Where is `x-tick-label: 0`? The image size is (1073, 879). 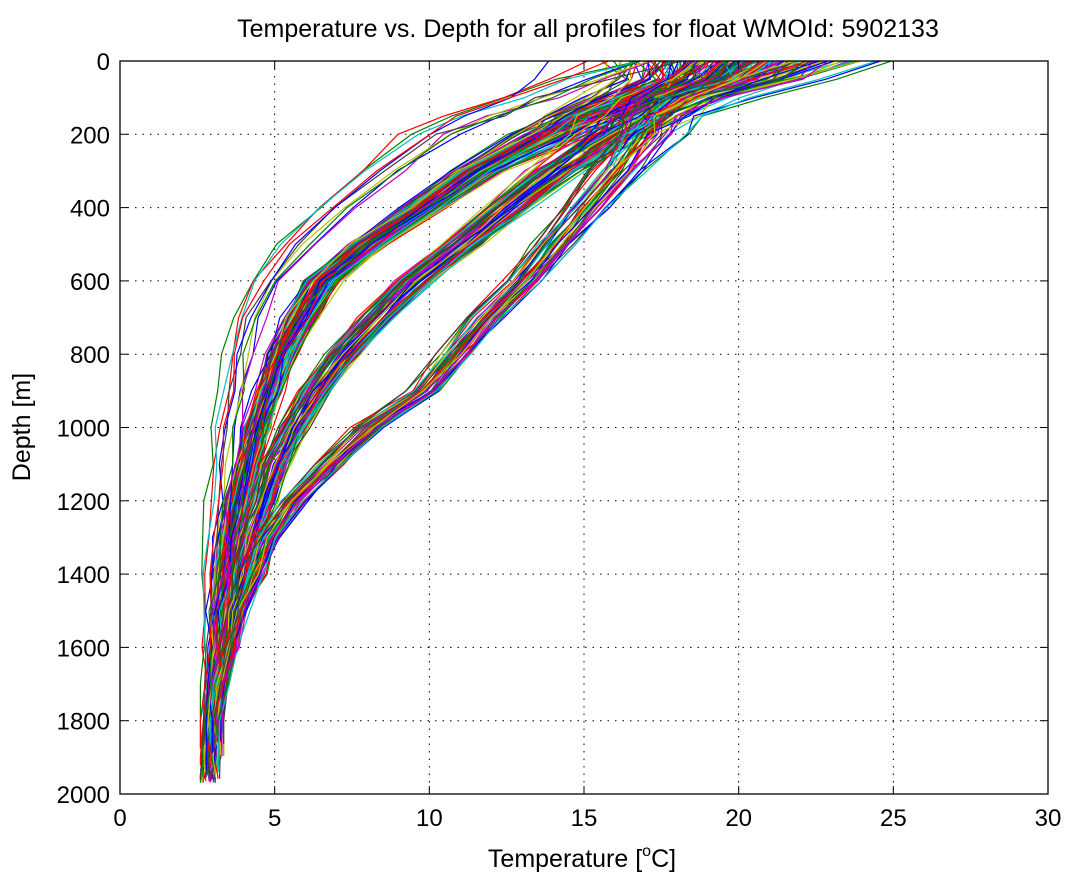
x-tick-label: 0 is located at coordinates (119, 818).